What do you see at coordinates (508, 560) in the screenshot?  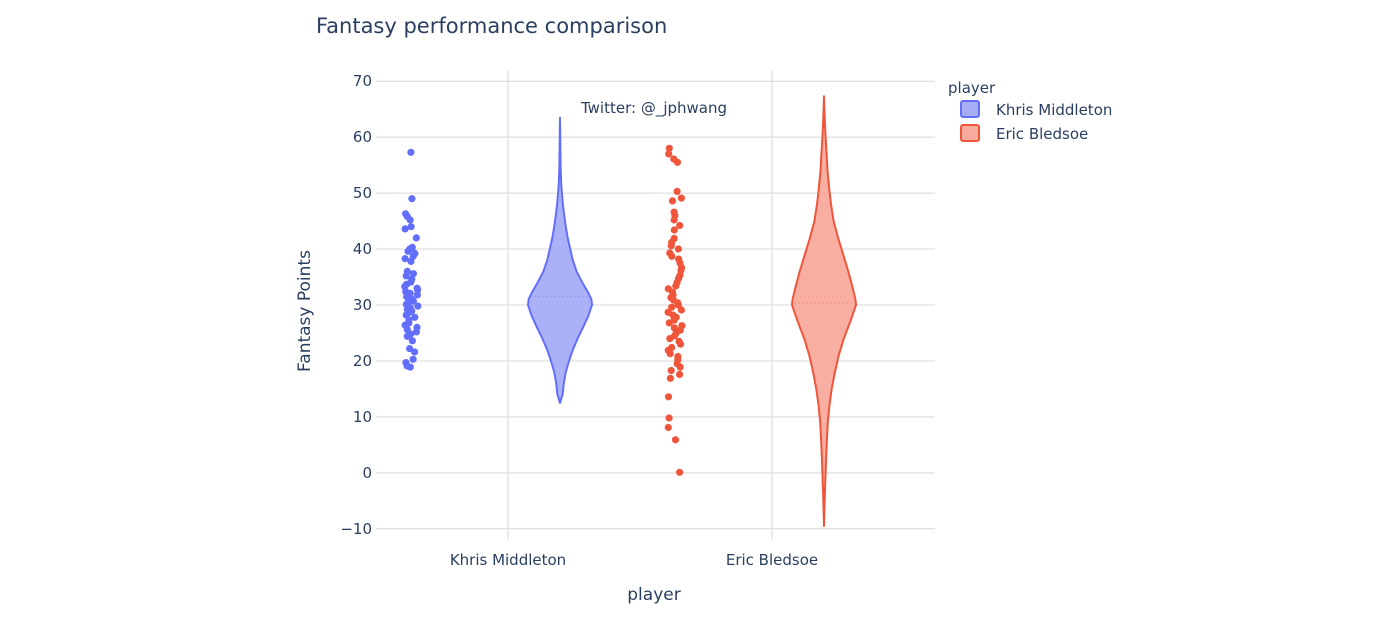 I see `x-tick-label: Khris Middleton` at bounding box center [508, 560].